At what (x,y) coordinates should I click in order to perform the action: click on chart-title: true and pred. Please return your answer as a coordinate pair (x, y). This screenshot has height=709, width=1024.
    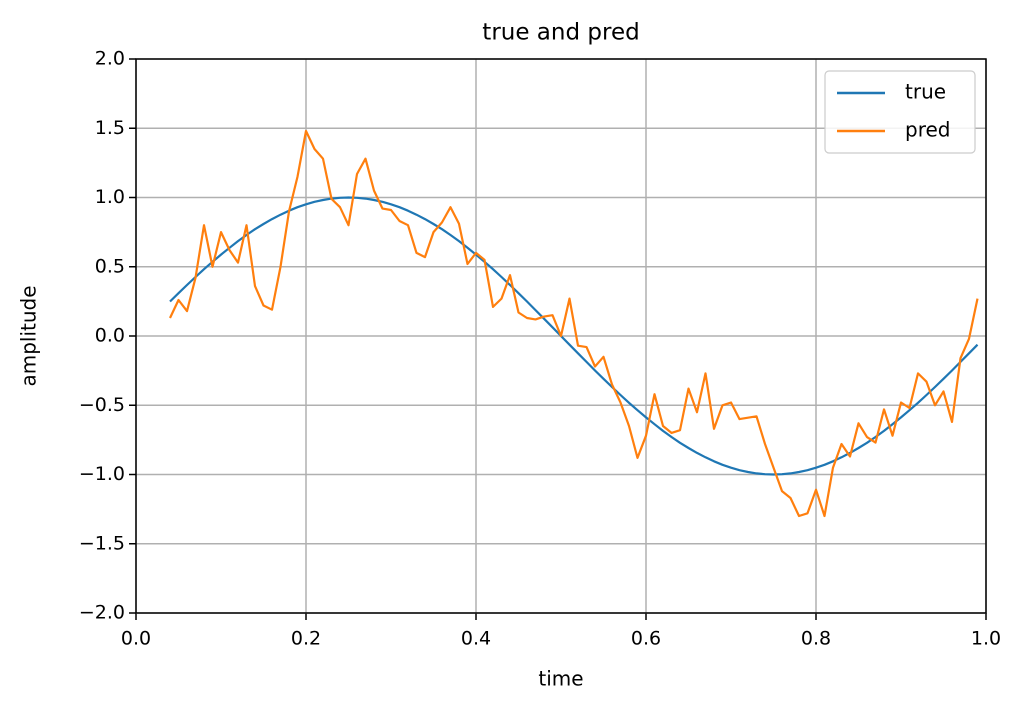
    Looking at the image, I should click on (560, 33).